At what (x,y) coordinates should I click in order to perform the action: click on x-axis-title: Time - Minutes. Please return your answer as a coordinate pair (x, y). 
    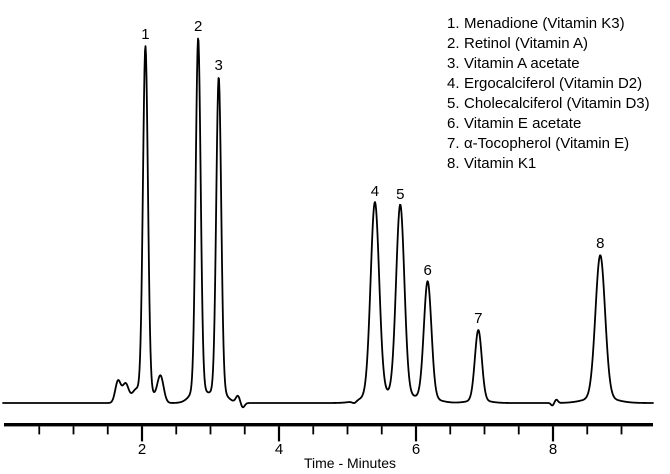
    Looking at the image, I should click on (350, 463).